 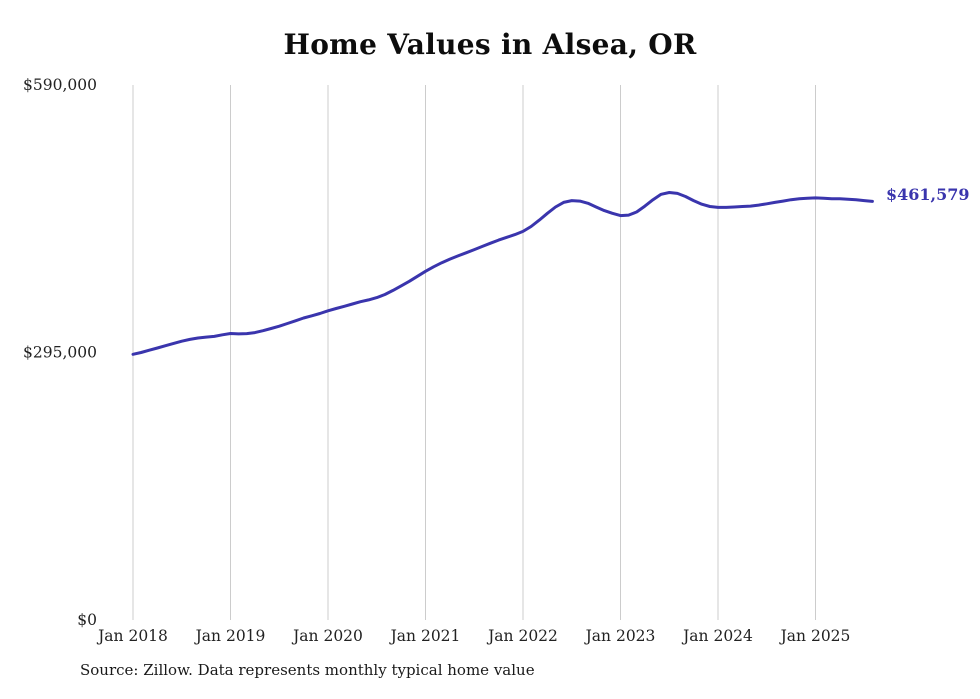 What do you see at coordinates (490, 44) in the screenshot?
I see `chart-title: Home Values in Alsea, OR` at bounding box center [490, 44].